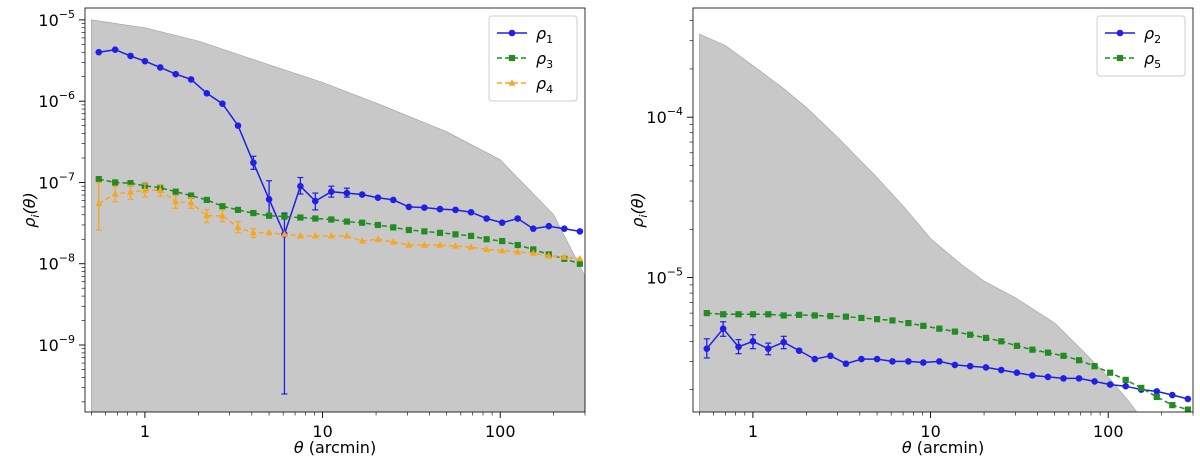 This screenshot has width=1200, height=460. I want to click on y-tick-label: 10⁻⁷, so click(56, 181).